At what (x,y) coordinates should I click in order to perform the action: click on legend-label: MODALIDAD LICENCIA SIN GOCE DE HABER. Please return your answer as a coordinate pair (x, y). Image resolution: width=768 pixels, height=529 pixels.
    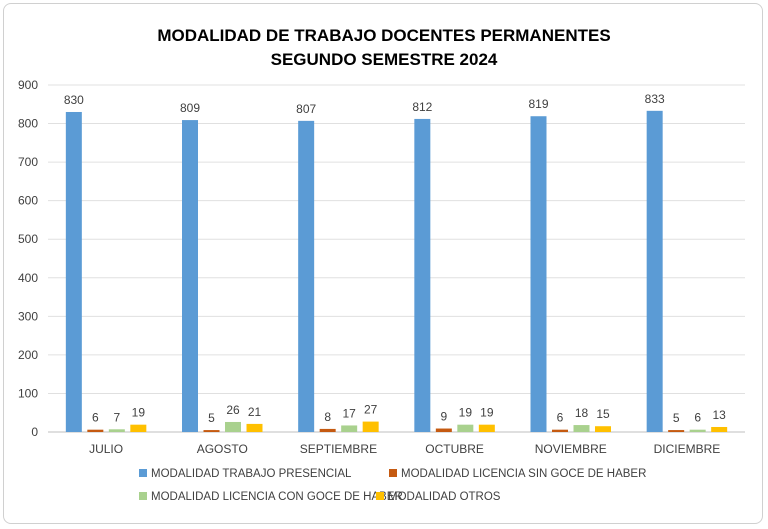
    Looking at the image, I should click on (523, 474).